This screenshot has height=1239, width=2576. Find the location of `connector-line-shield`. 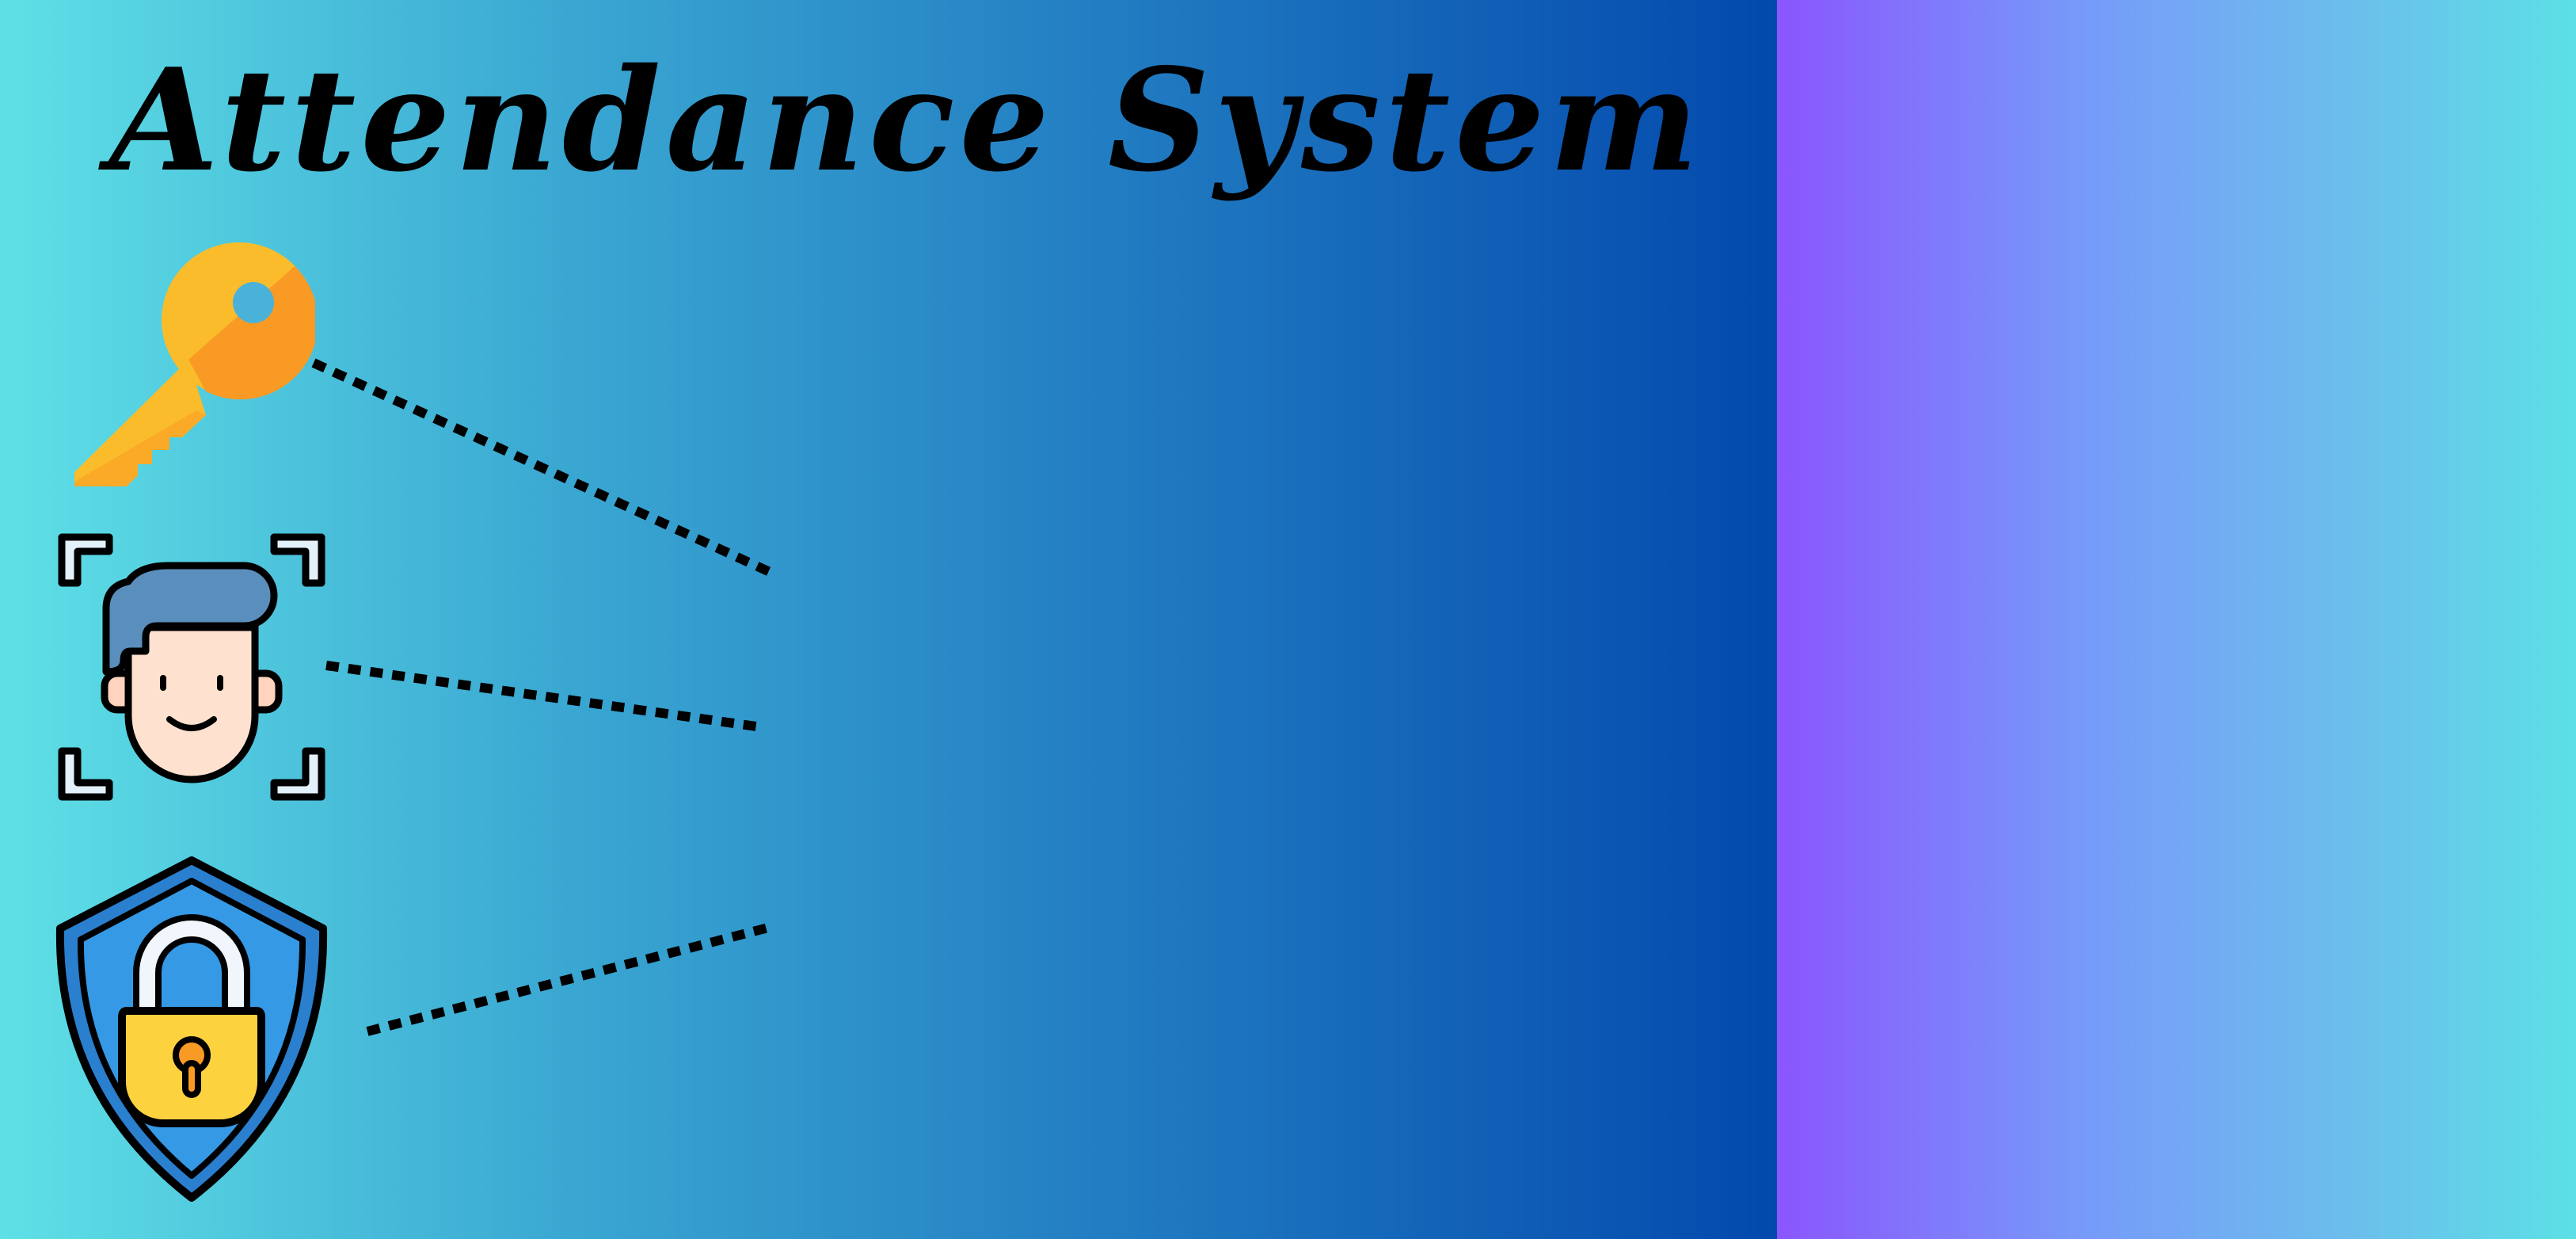

connector-line-shield is located at coordinates (569, 979).